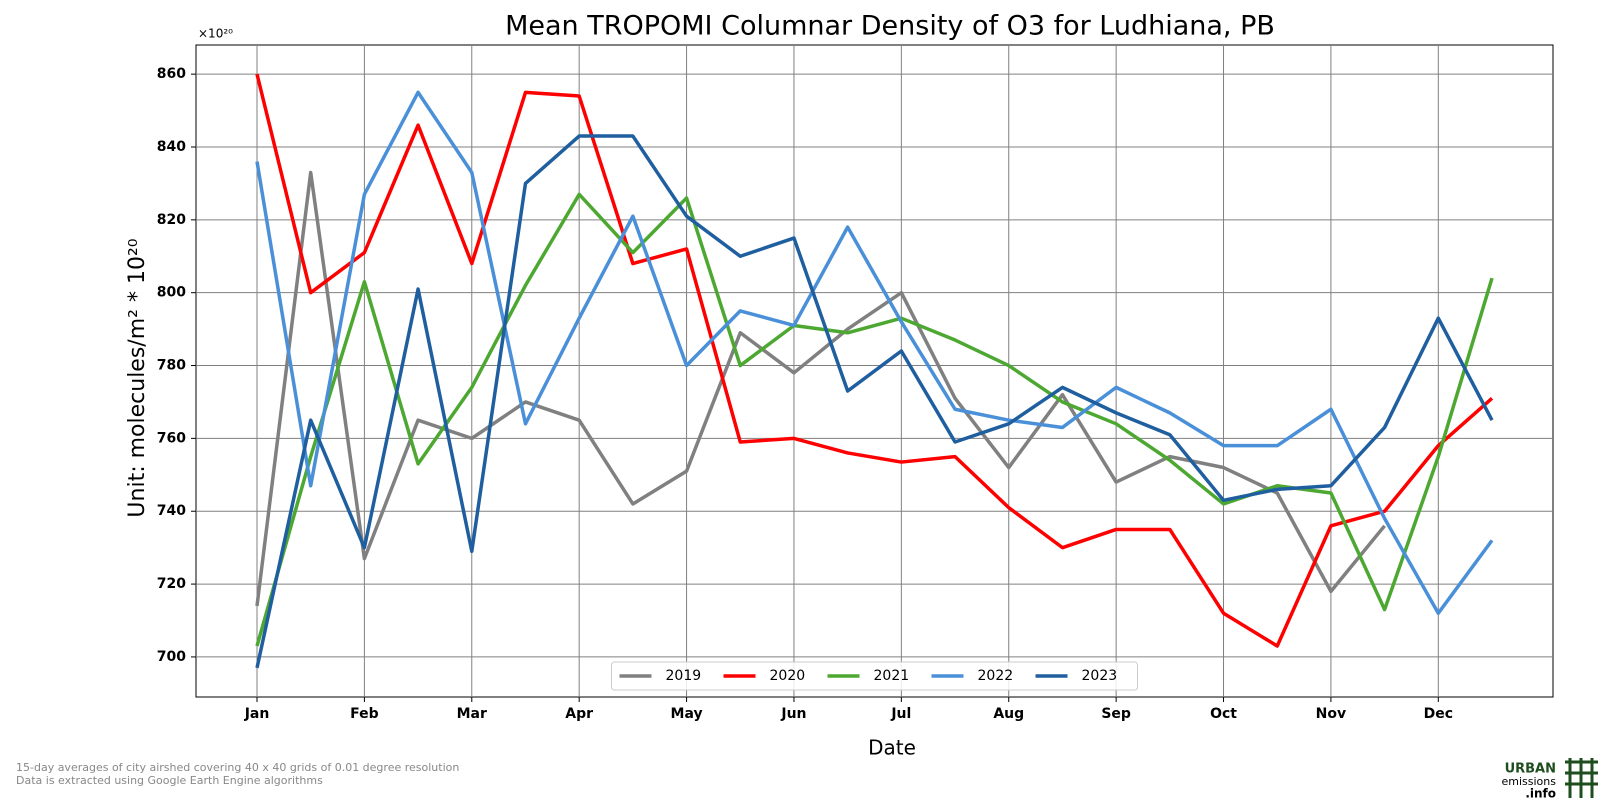 The image size is (1600, 804). I want to click on logo-text: emissions, so click(1529, 781).